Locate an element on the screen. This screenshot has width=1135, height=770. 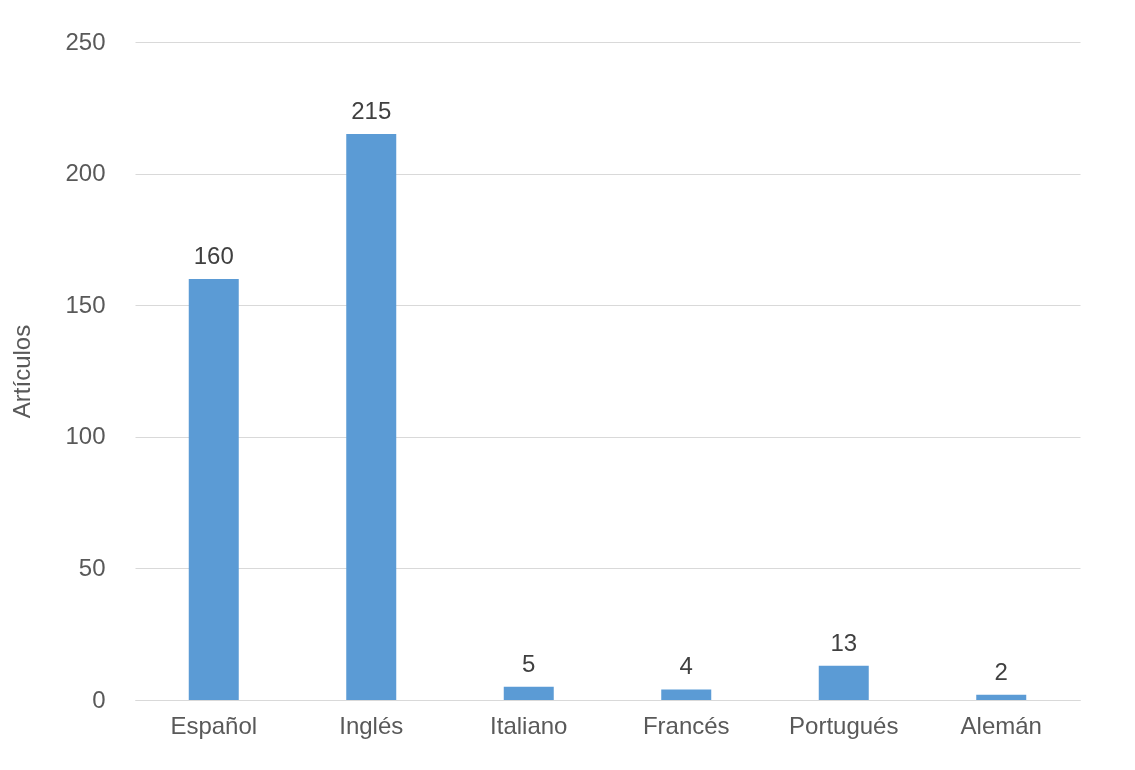
data-label: 215 is located at coordinates (371, 111).